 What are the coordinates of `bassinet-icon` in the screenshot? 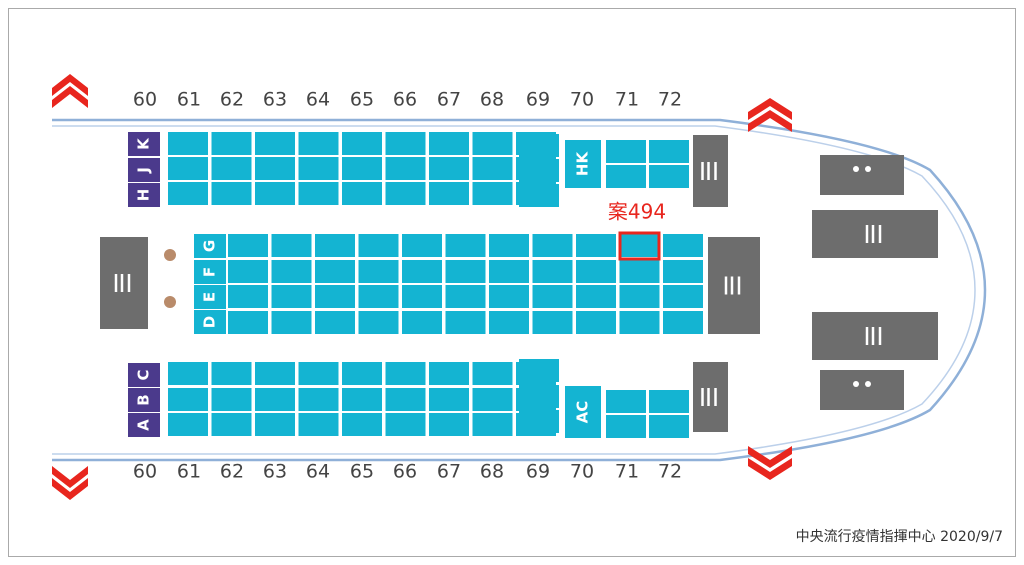 It's located at (170, 255).